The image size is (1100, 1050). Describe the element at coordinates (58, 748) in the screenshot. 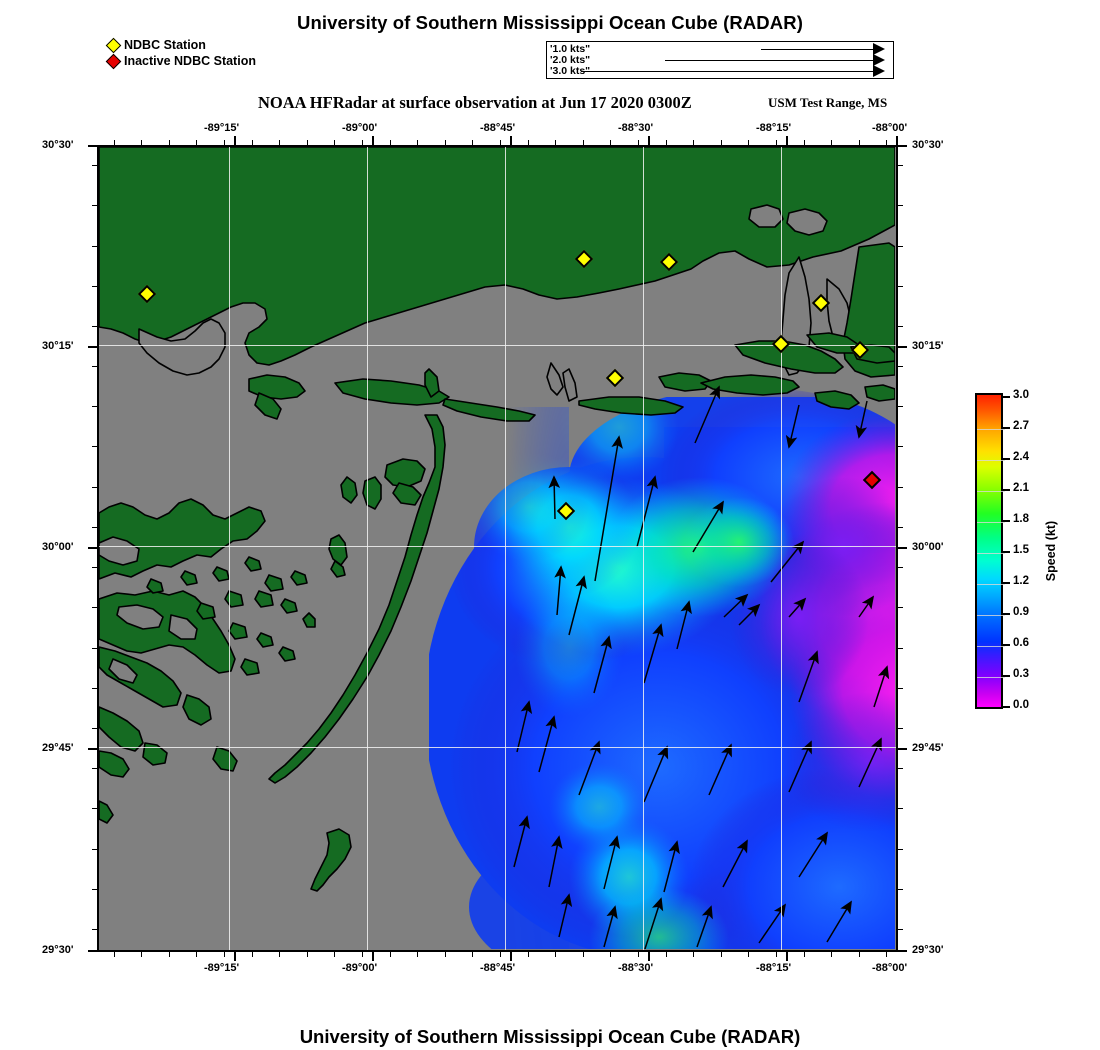

I see `y-tick-label-left: 29°45'` at that location.